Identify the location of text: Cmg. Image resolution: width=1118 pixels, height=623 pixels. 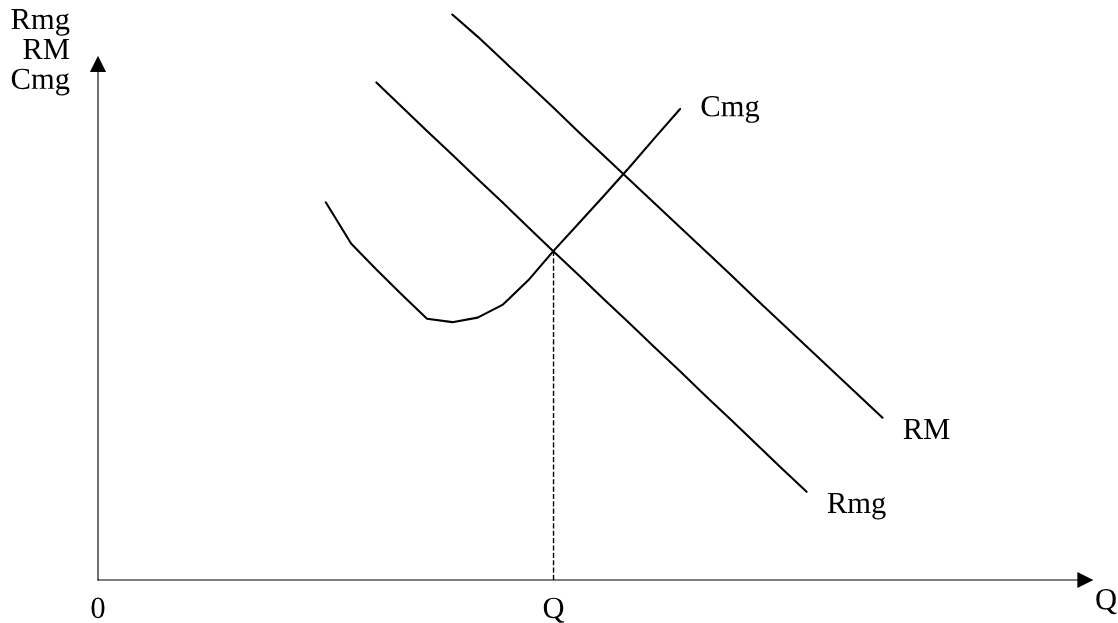
(730, 109).